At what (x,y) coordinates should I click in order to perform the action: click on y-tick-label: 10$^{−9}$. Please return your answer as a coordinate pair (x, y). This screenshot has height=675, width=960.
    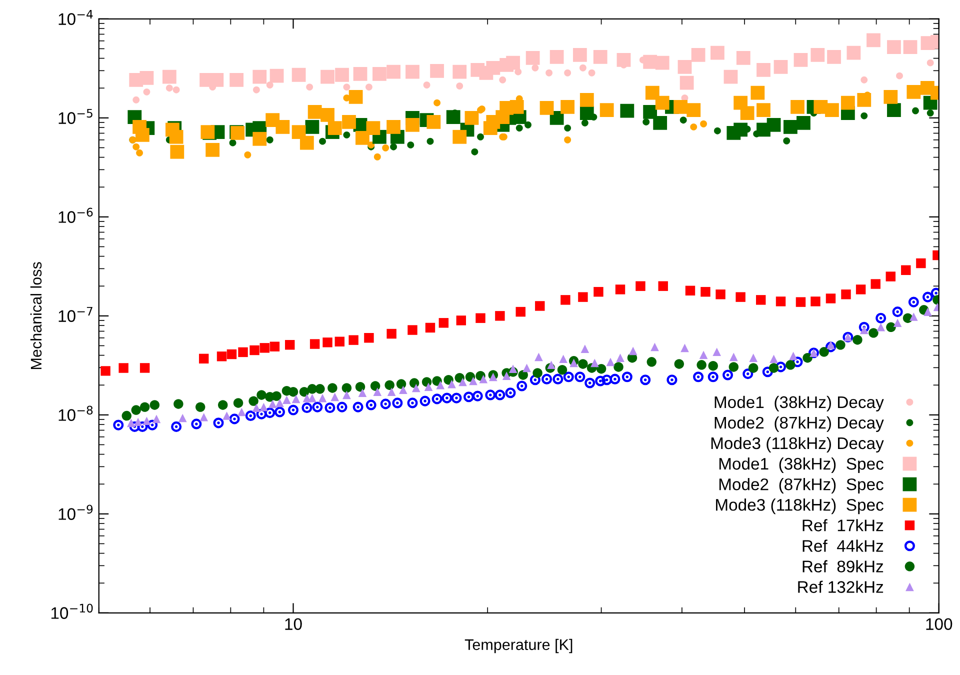
    Looking at the image, I should click on (75, 512).